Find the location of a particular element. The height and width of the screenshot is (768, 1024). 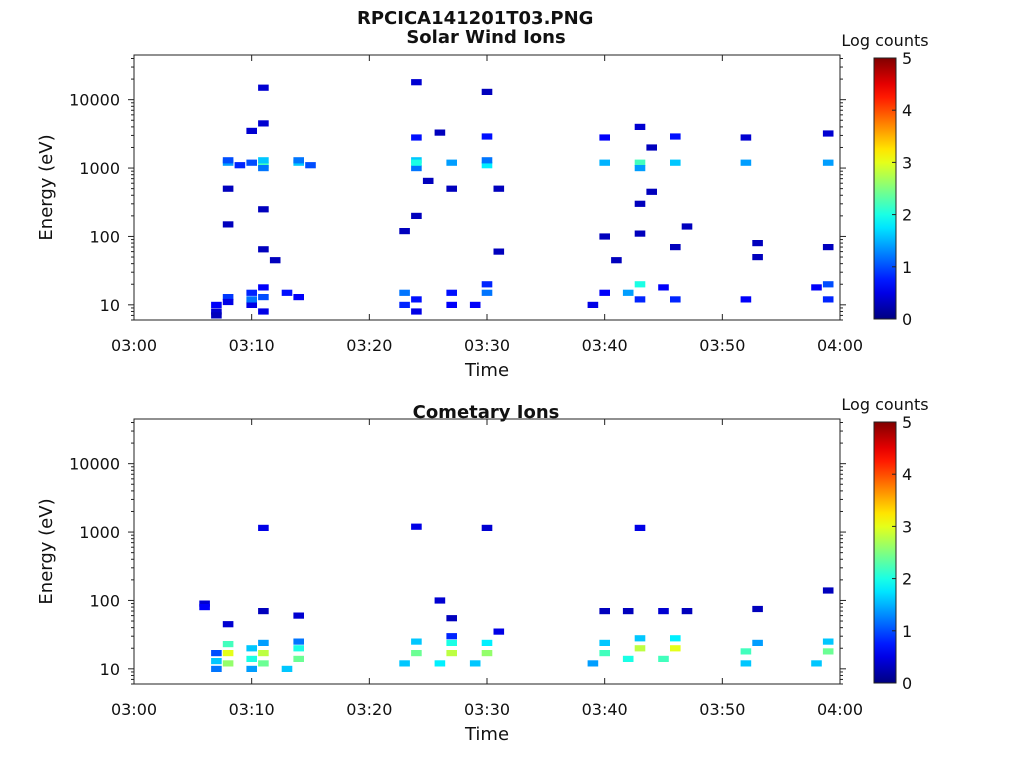

x-tick-label-1-1: 03:10 is located at coordinates (252, 709).